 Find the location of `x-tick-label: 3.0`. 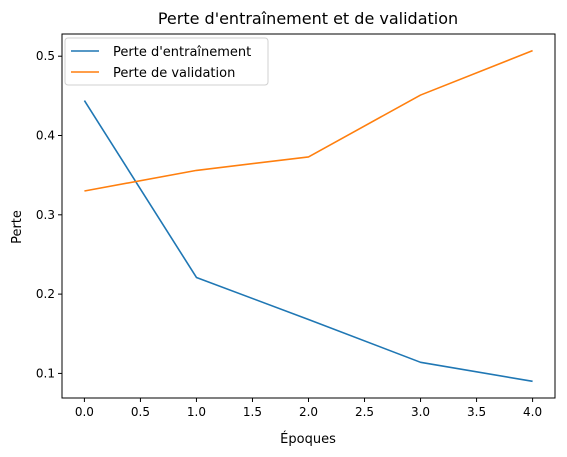

x-tick-label: 3.0 is located at coordinates (420, 412).